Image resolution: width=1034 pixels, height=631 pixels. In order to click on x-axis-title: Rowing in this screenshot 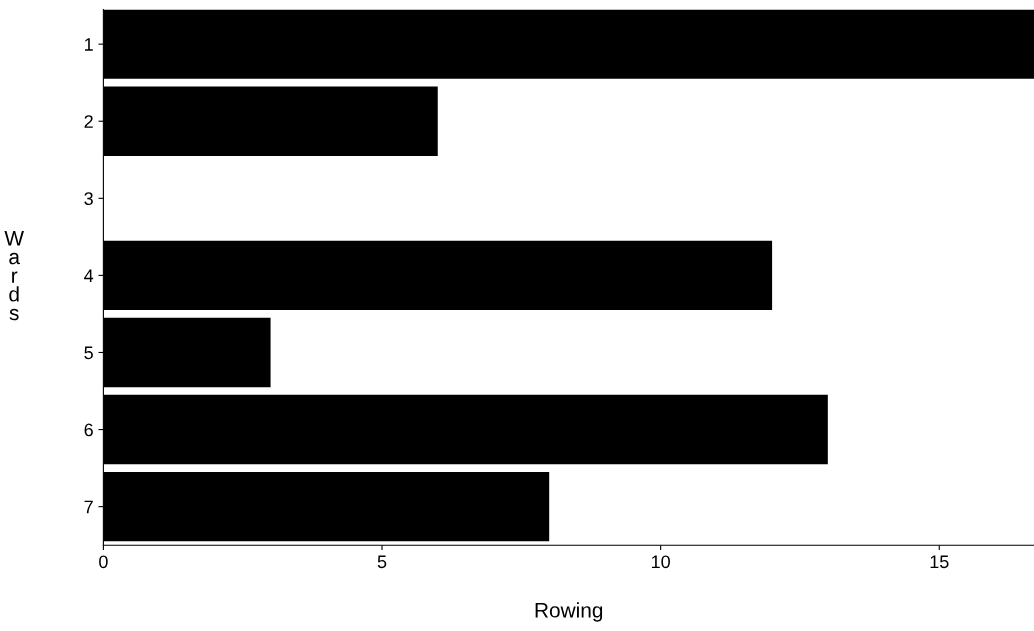, I will do `click(569, 612)`.